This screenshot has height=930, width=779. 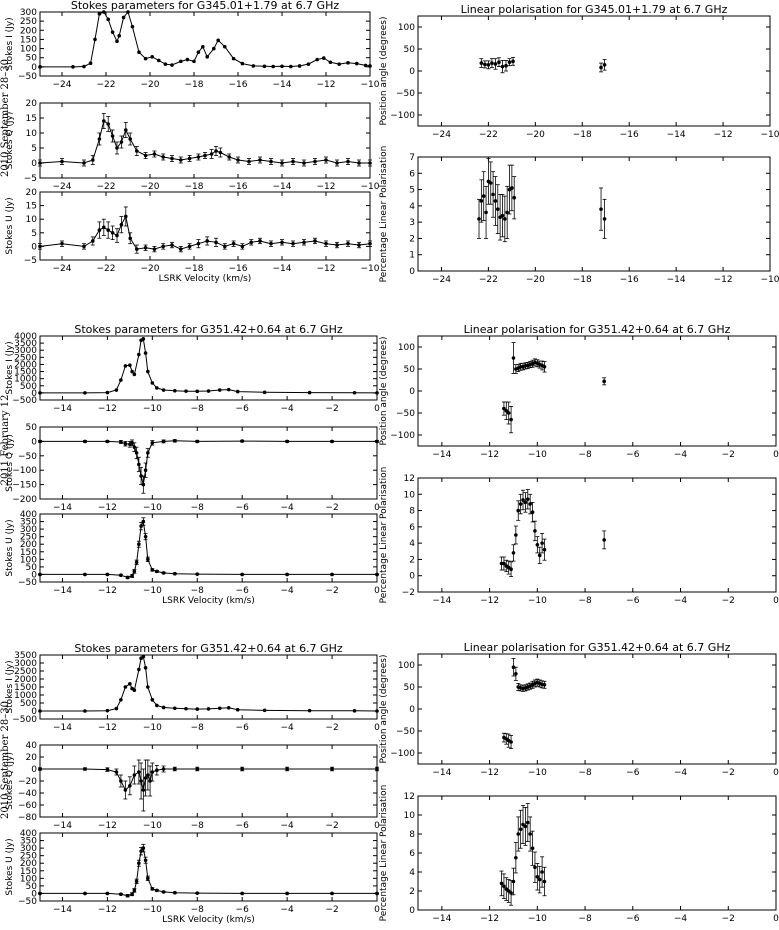 I want to click on r1-pa-xtick-label: −10, so click(x=770, y=135).